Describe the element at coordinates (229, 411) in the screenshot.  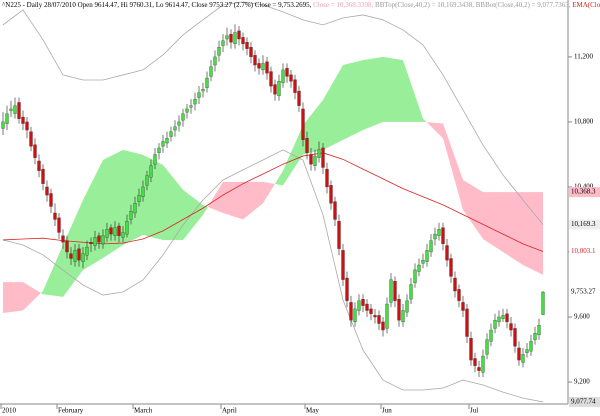
I see `x-tick-label: April` at that location.